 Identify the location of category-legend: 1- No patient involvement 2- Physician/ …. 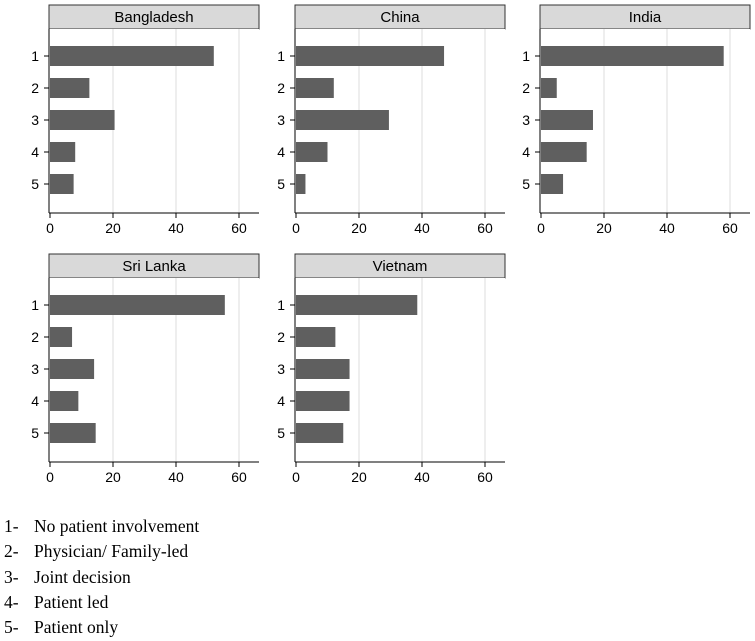
(101, 577).